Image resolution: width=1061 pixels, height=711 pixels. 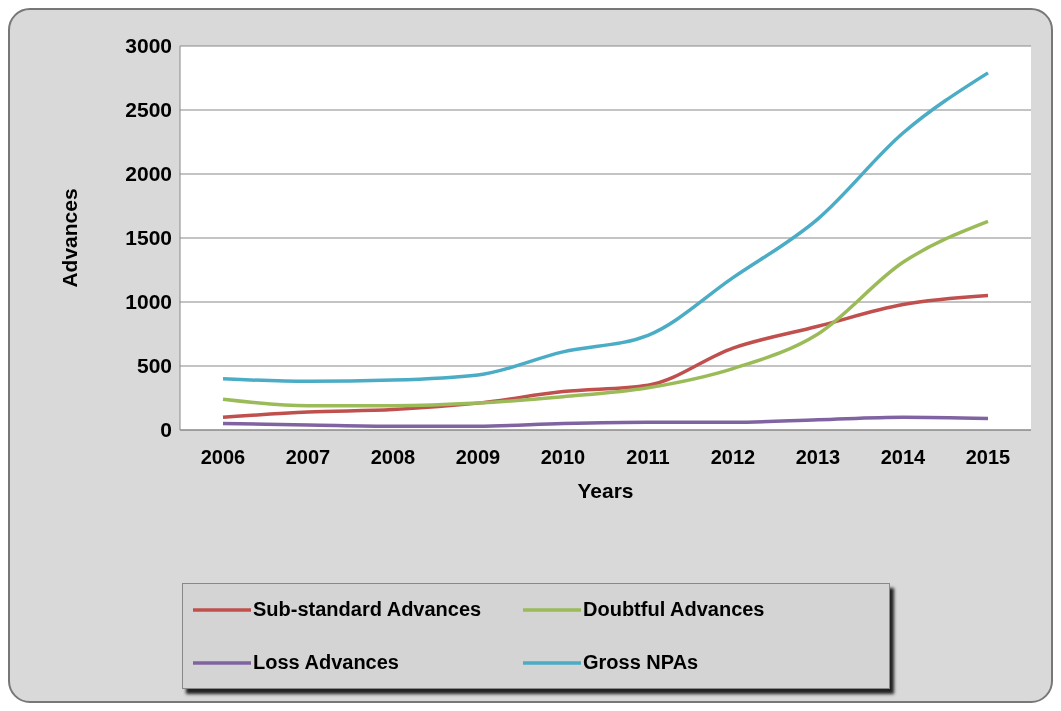 I want to click on y-tick-label: 2000, so click(x=148, y=174).